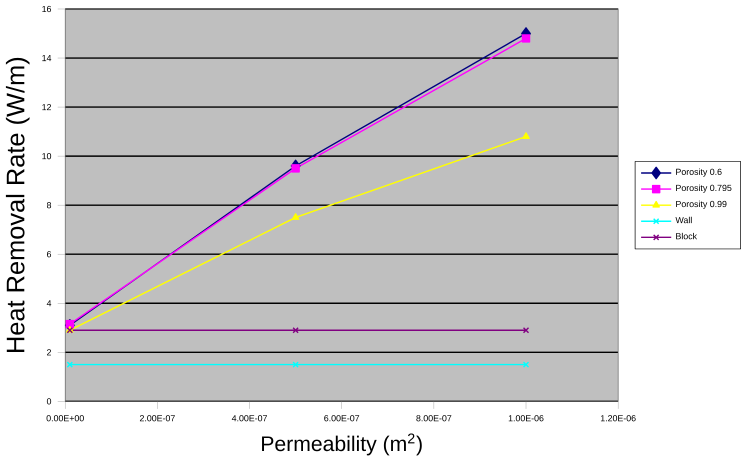 The height and width of the screenshot is (461, 741). Describe the element at coordinates (249, 418) in the screenshot. I see `x-tick-label: 4.00E-07` at that location.